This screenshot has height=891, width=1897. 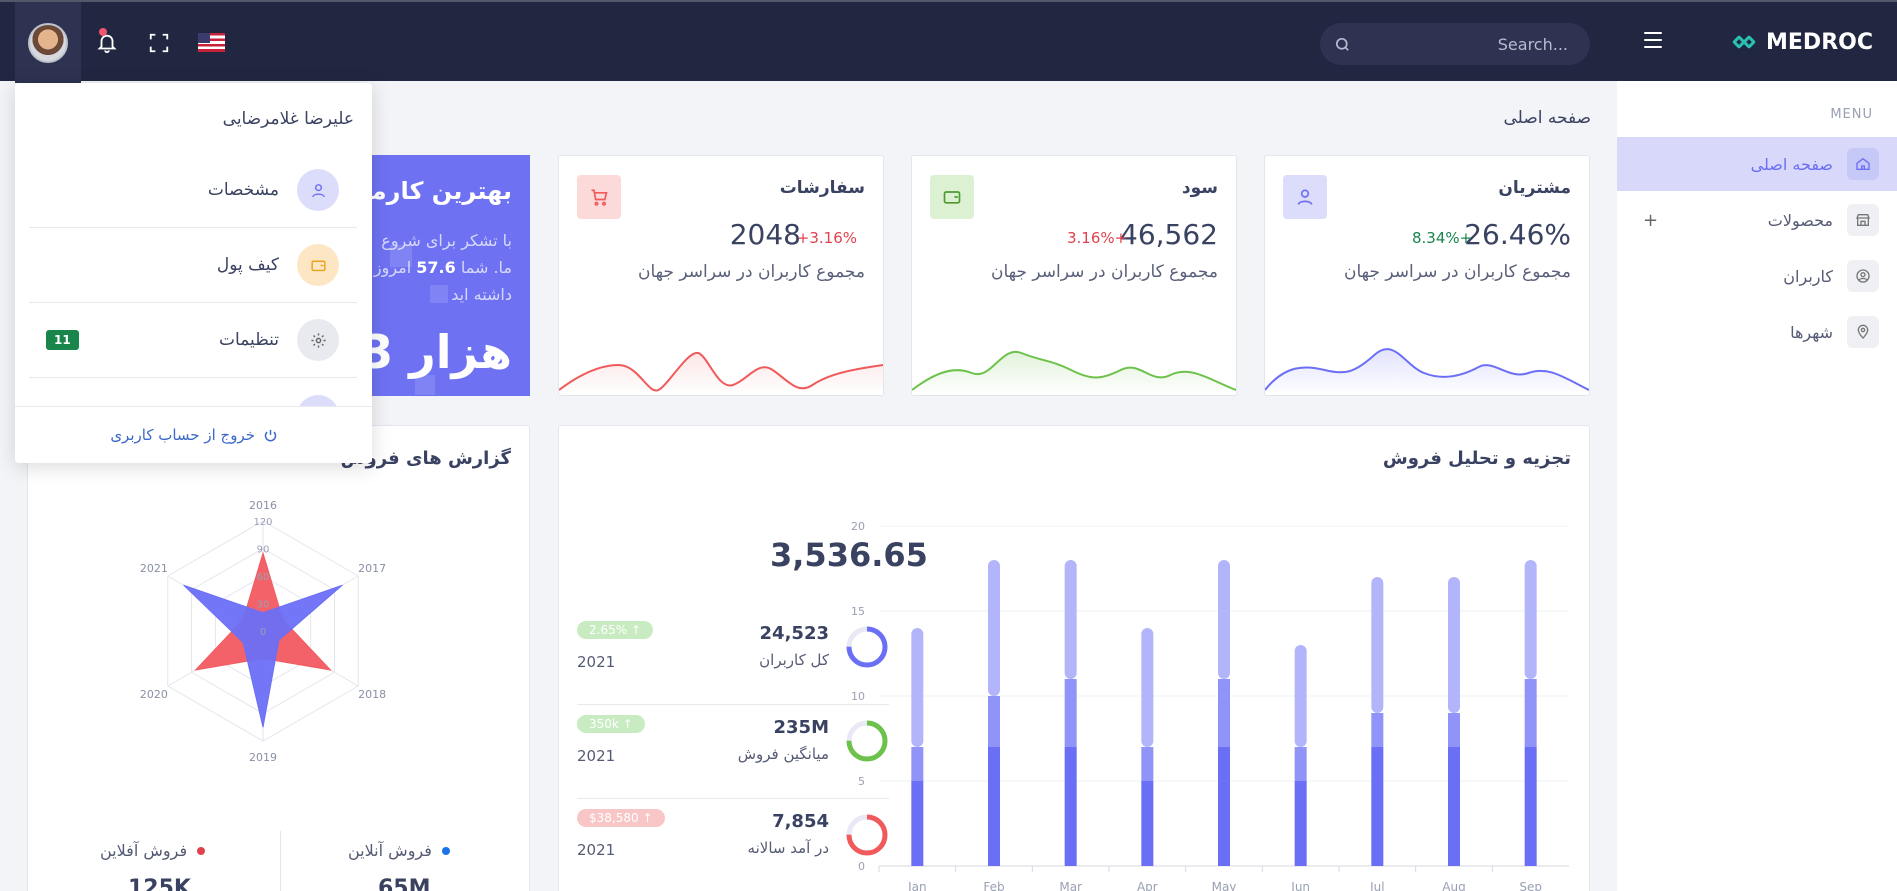 I want to click on sidebar-item-label: محصولات, so click(x=1800, y=220).